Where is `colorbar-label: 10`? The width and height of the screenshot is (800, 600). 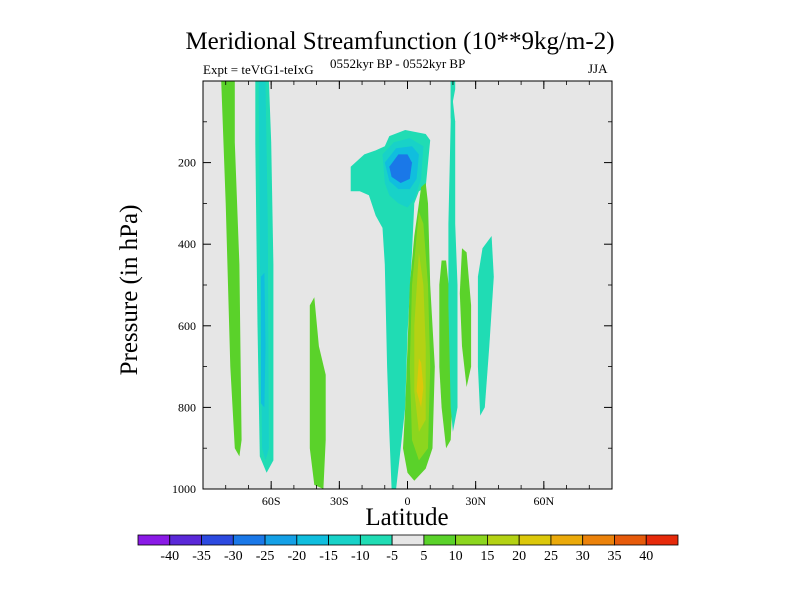 colorbar-label: 10 is located at coordinates (456, 556).